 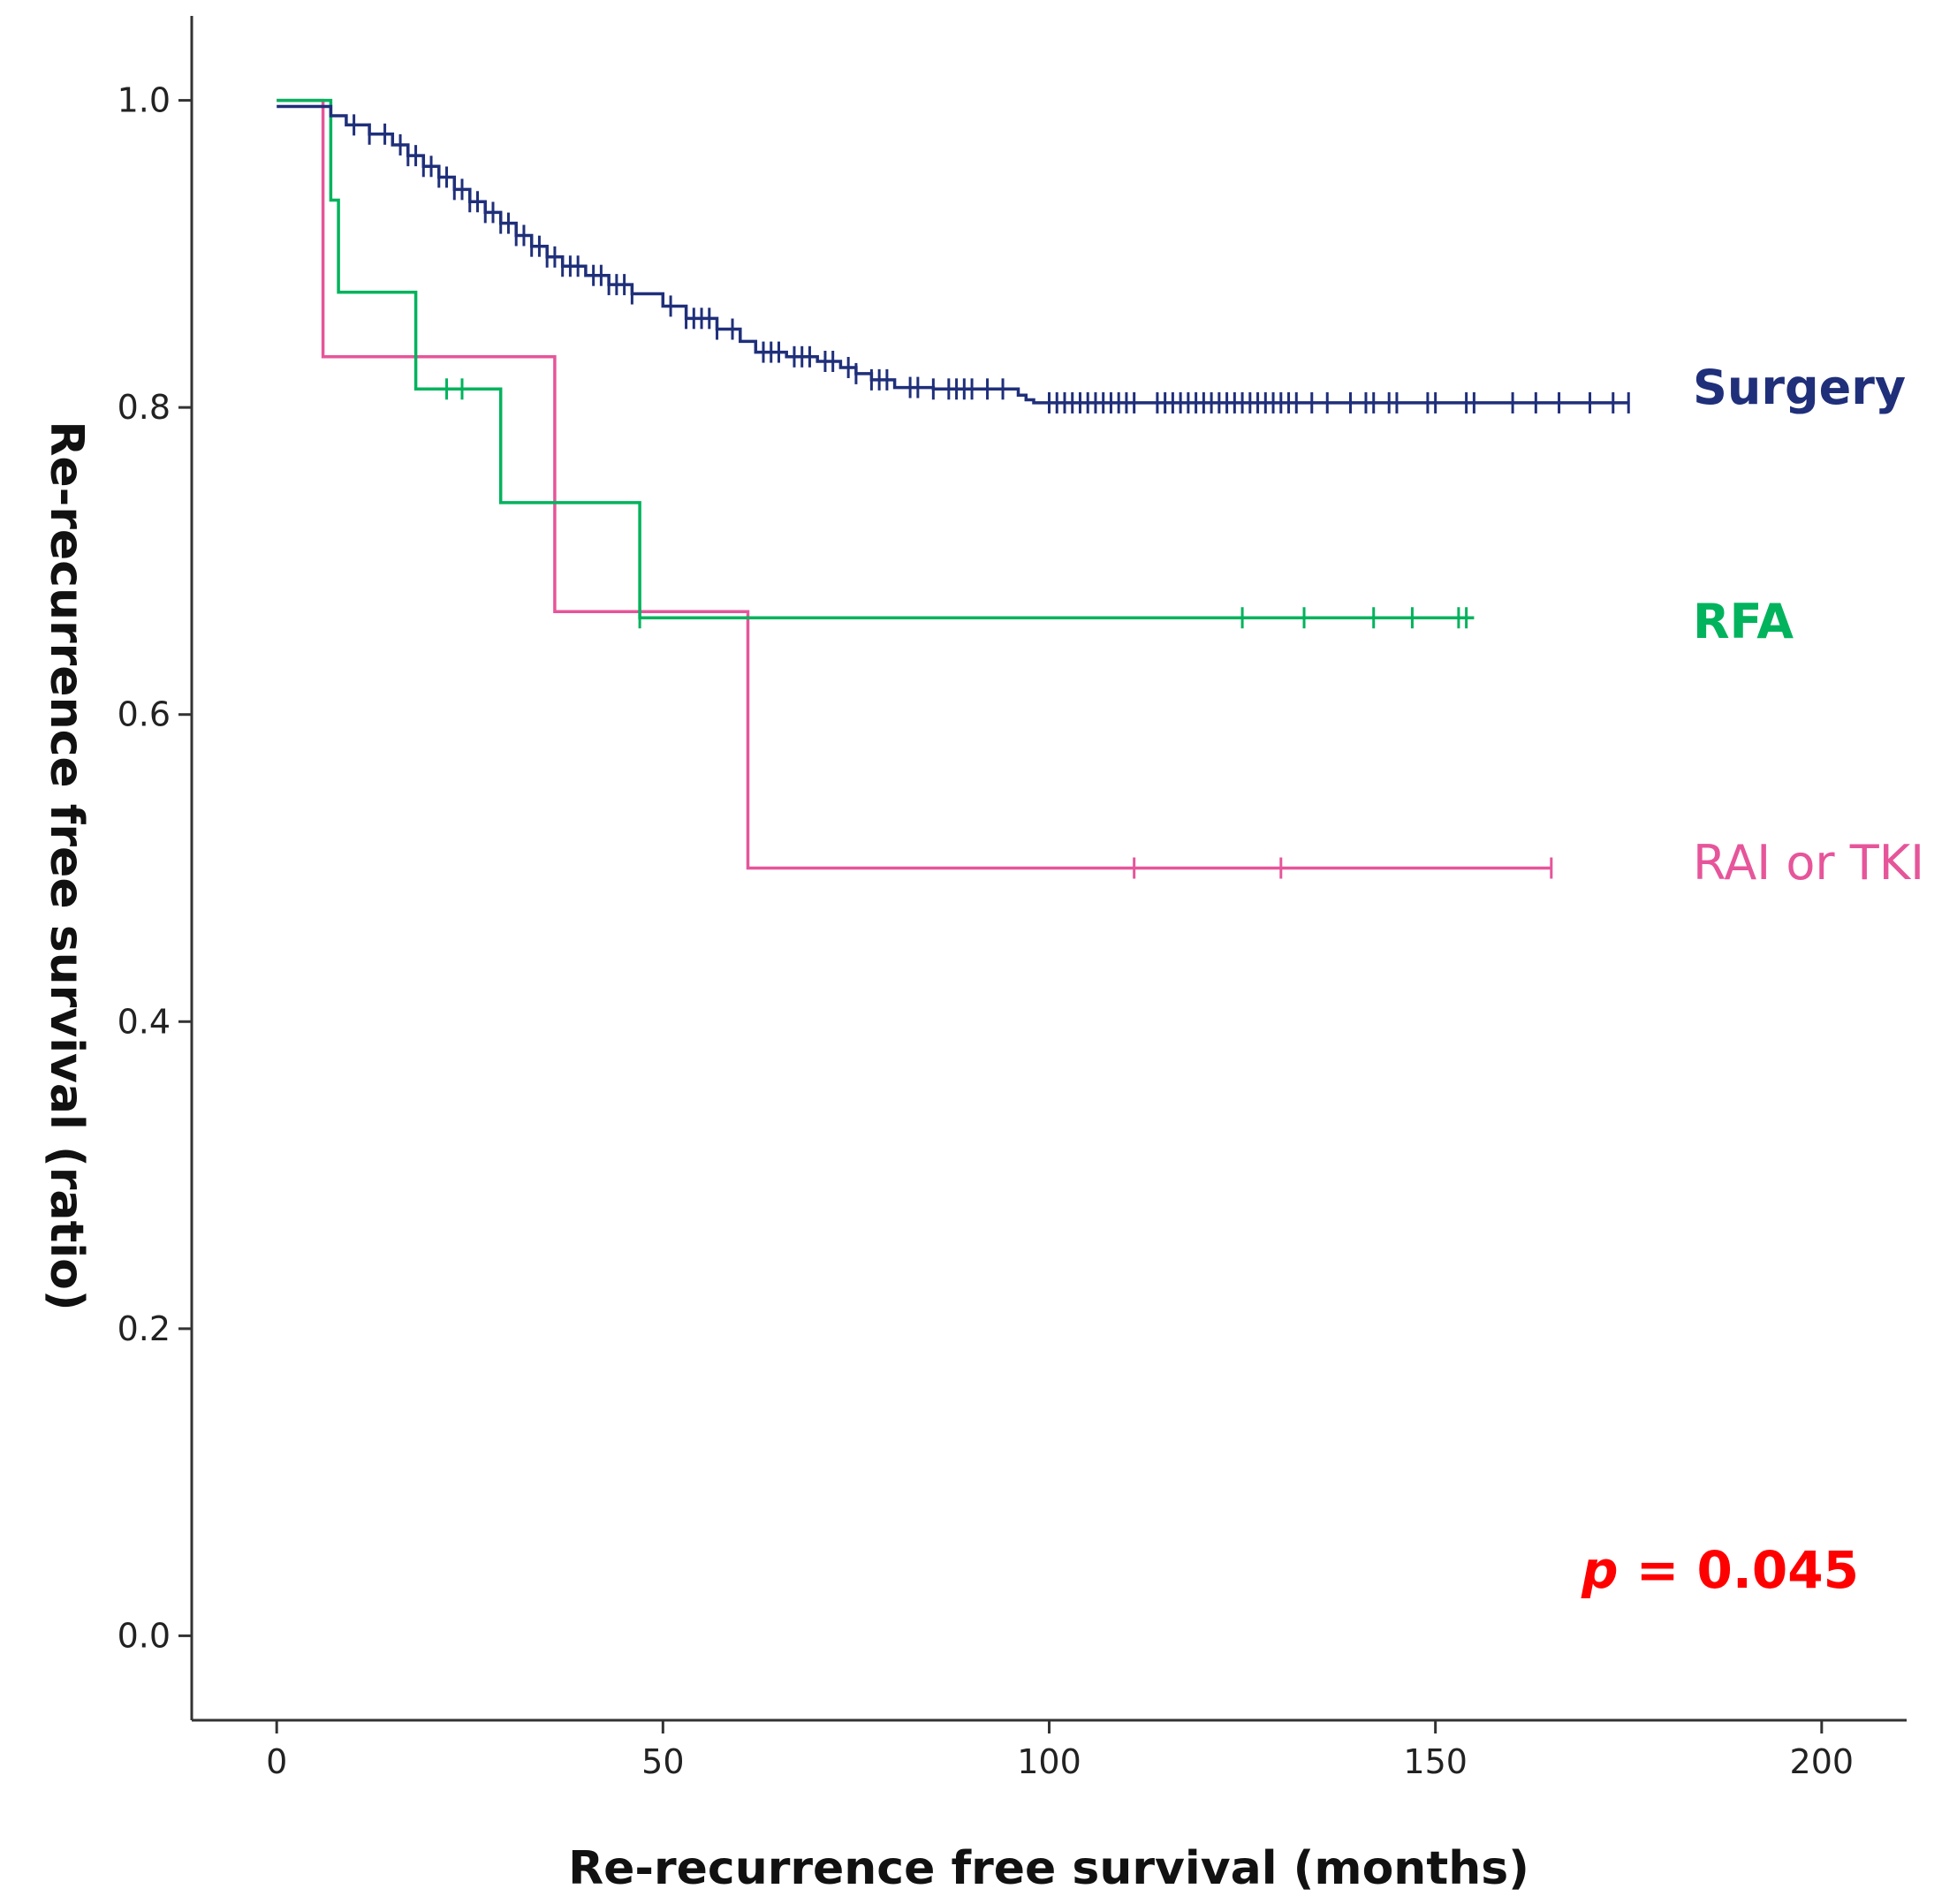 What do you see at coordinates (1600, 1570) in the screenshot?
I see `p-value-symbol: p` at bounding box center [1600, 1570].